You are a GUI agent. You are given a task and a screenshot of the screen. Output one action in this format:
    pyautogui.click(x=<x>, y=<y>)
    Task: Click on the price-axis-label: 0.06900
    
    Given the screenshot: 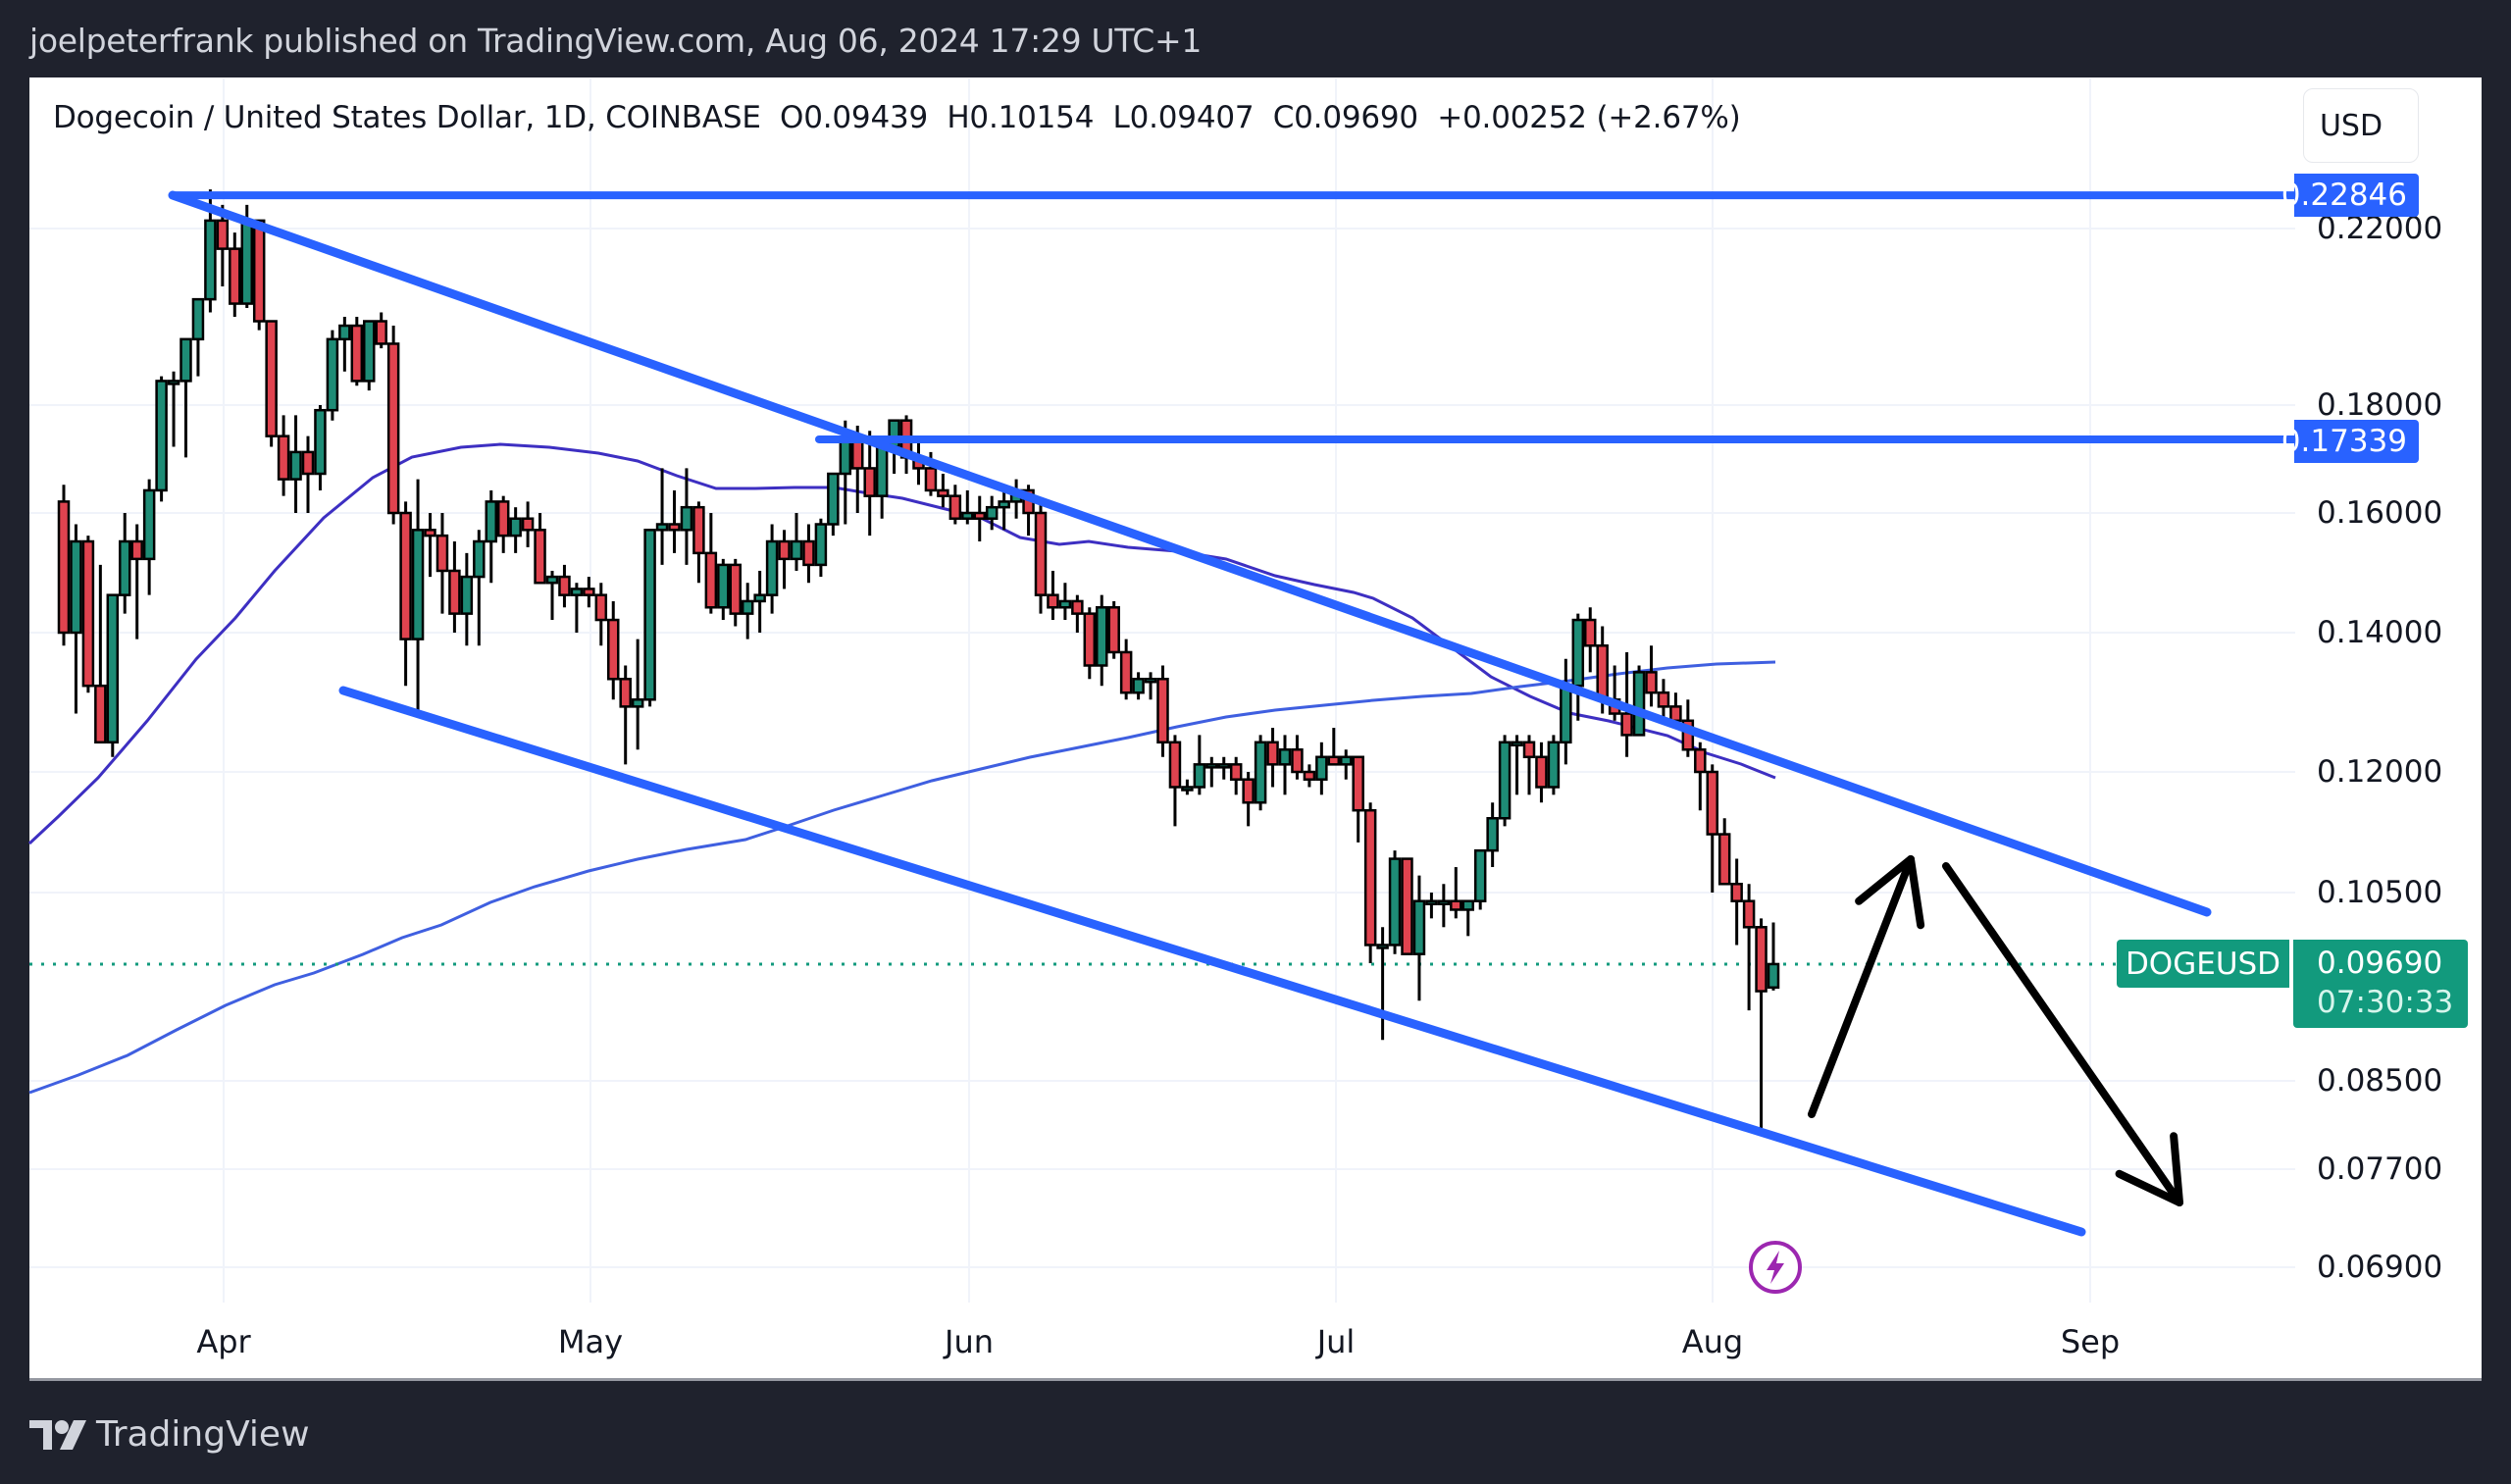 What is the action you would take?
    pyautogui.click(x=2380, y=1267)
    